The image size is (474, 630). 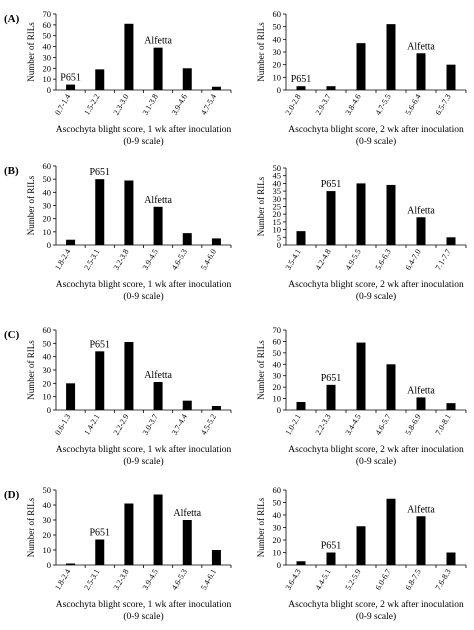 What do you see at coordinates (277, 490) in the screenshot?
I see `chart-8-y-tick-label: 60` at bounding box center [277, 490].